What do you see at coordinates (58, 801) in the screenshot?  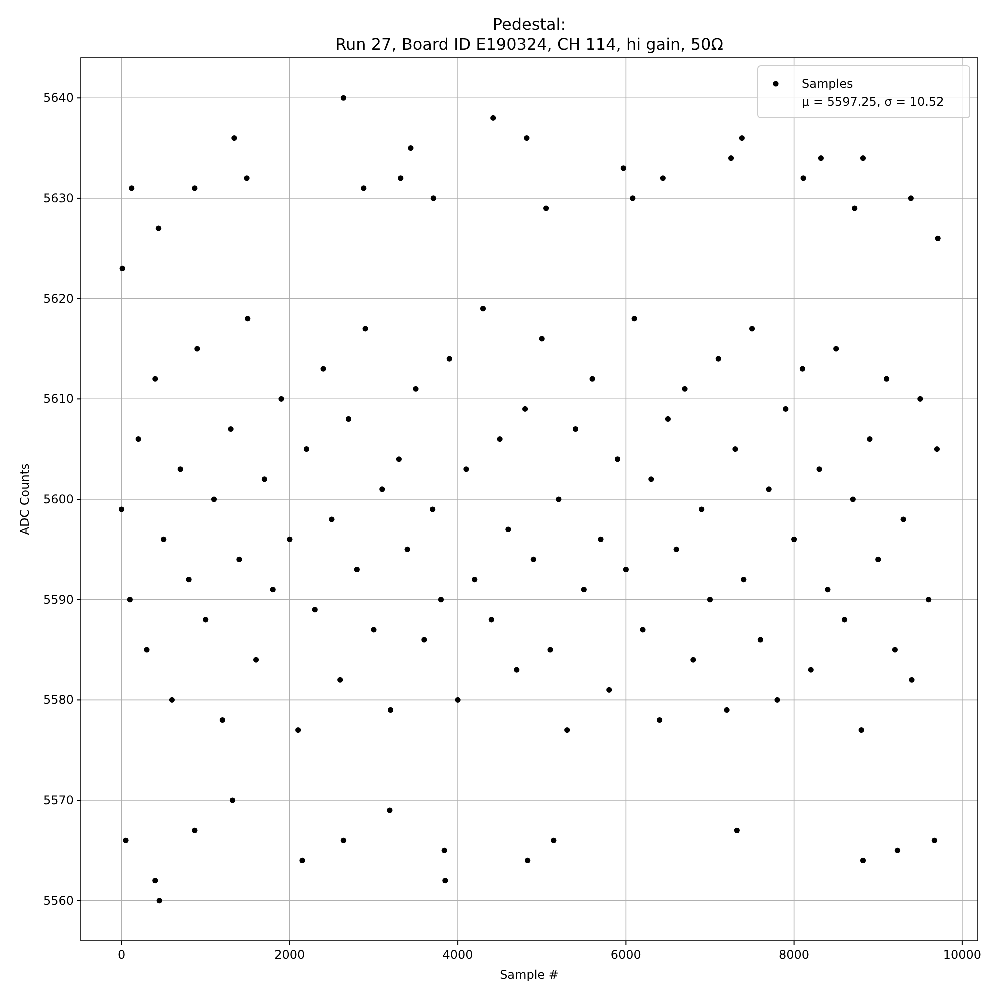 I see `y-tick-label: 5570` at bounding box center [58, 801].